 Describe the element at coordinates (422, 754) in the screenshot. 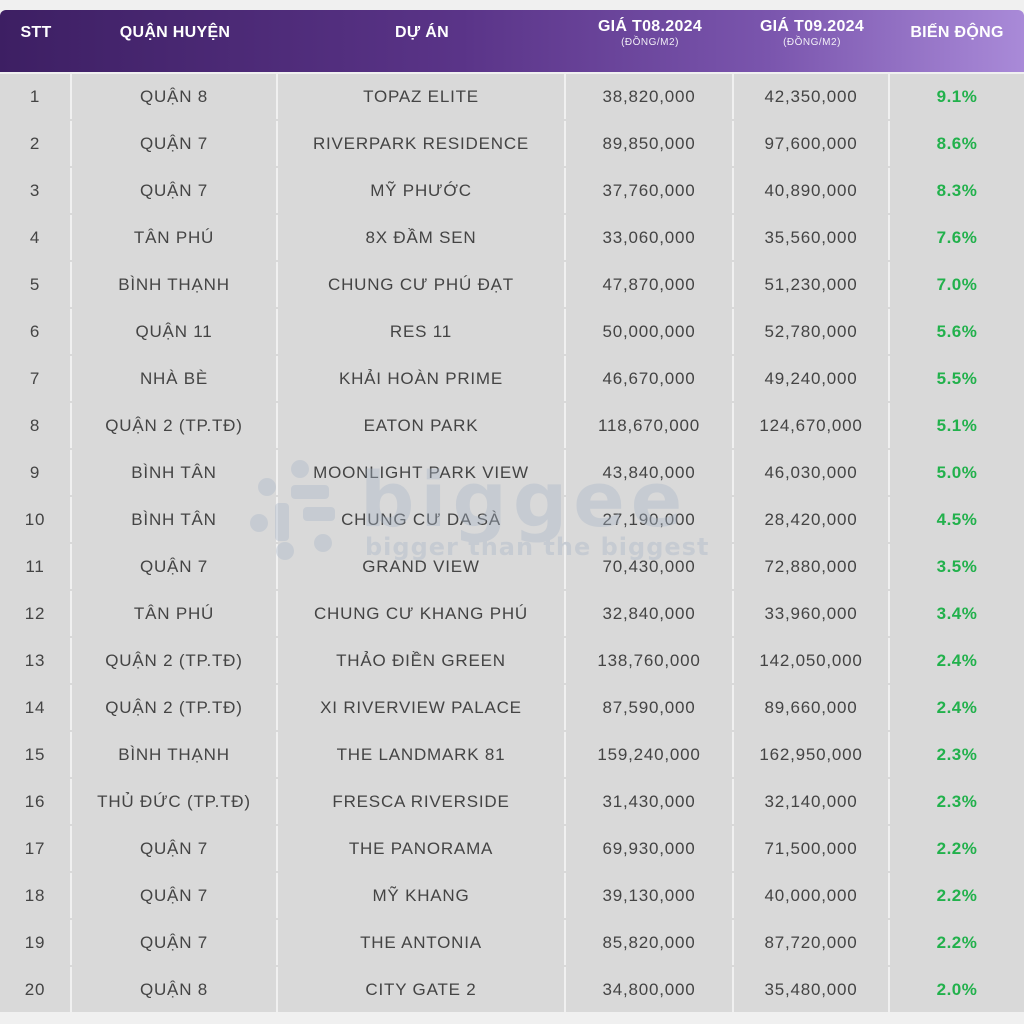

I see `cell-project: THE LANDMARK 81` at that location.